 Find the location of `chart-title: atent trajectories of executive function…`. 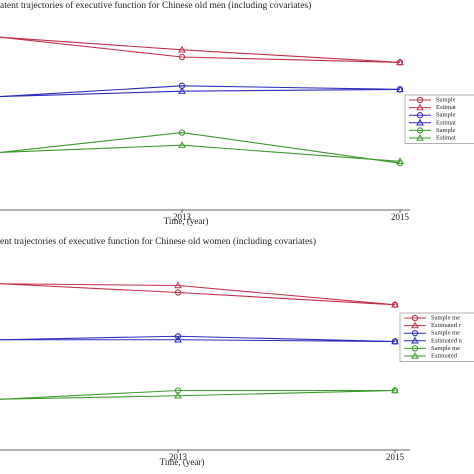

chart-title: atent trajectories of executive function… is located at coordinates (155, 5).